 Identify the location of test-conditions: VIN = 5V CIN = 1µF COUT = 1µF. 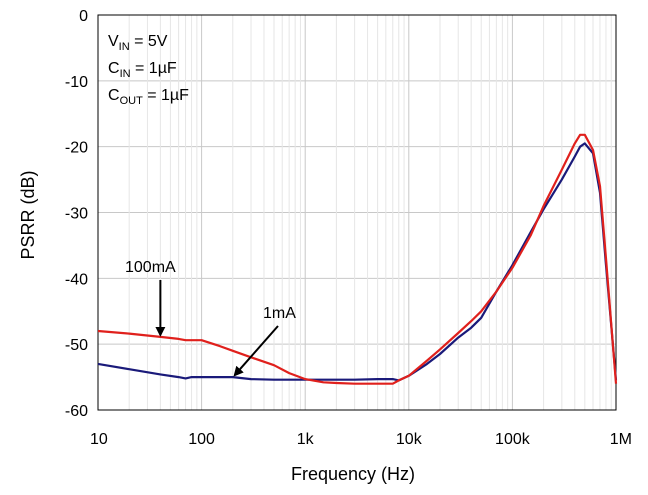
(148, 70).